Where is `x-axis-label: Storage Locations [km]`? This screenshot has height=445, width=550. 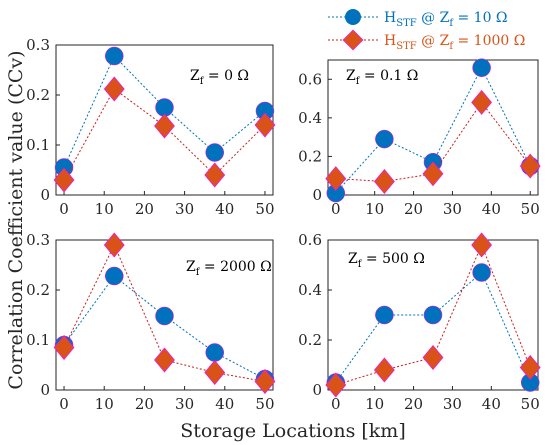
x-axis-label: Storage Locations [km] is located at coordinates (293, 431).